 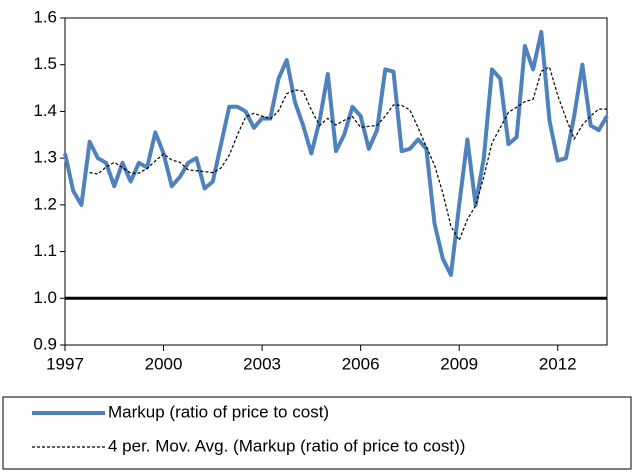 I want to click on y-tick-label: 1.6, so click(x=45, y=16).